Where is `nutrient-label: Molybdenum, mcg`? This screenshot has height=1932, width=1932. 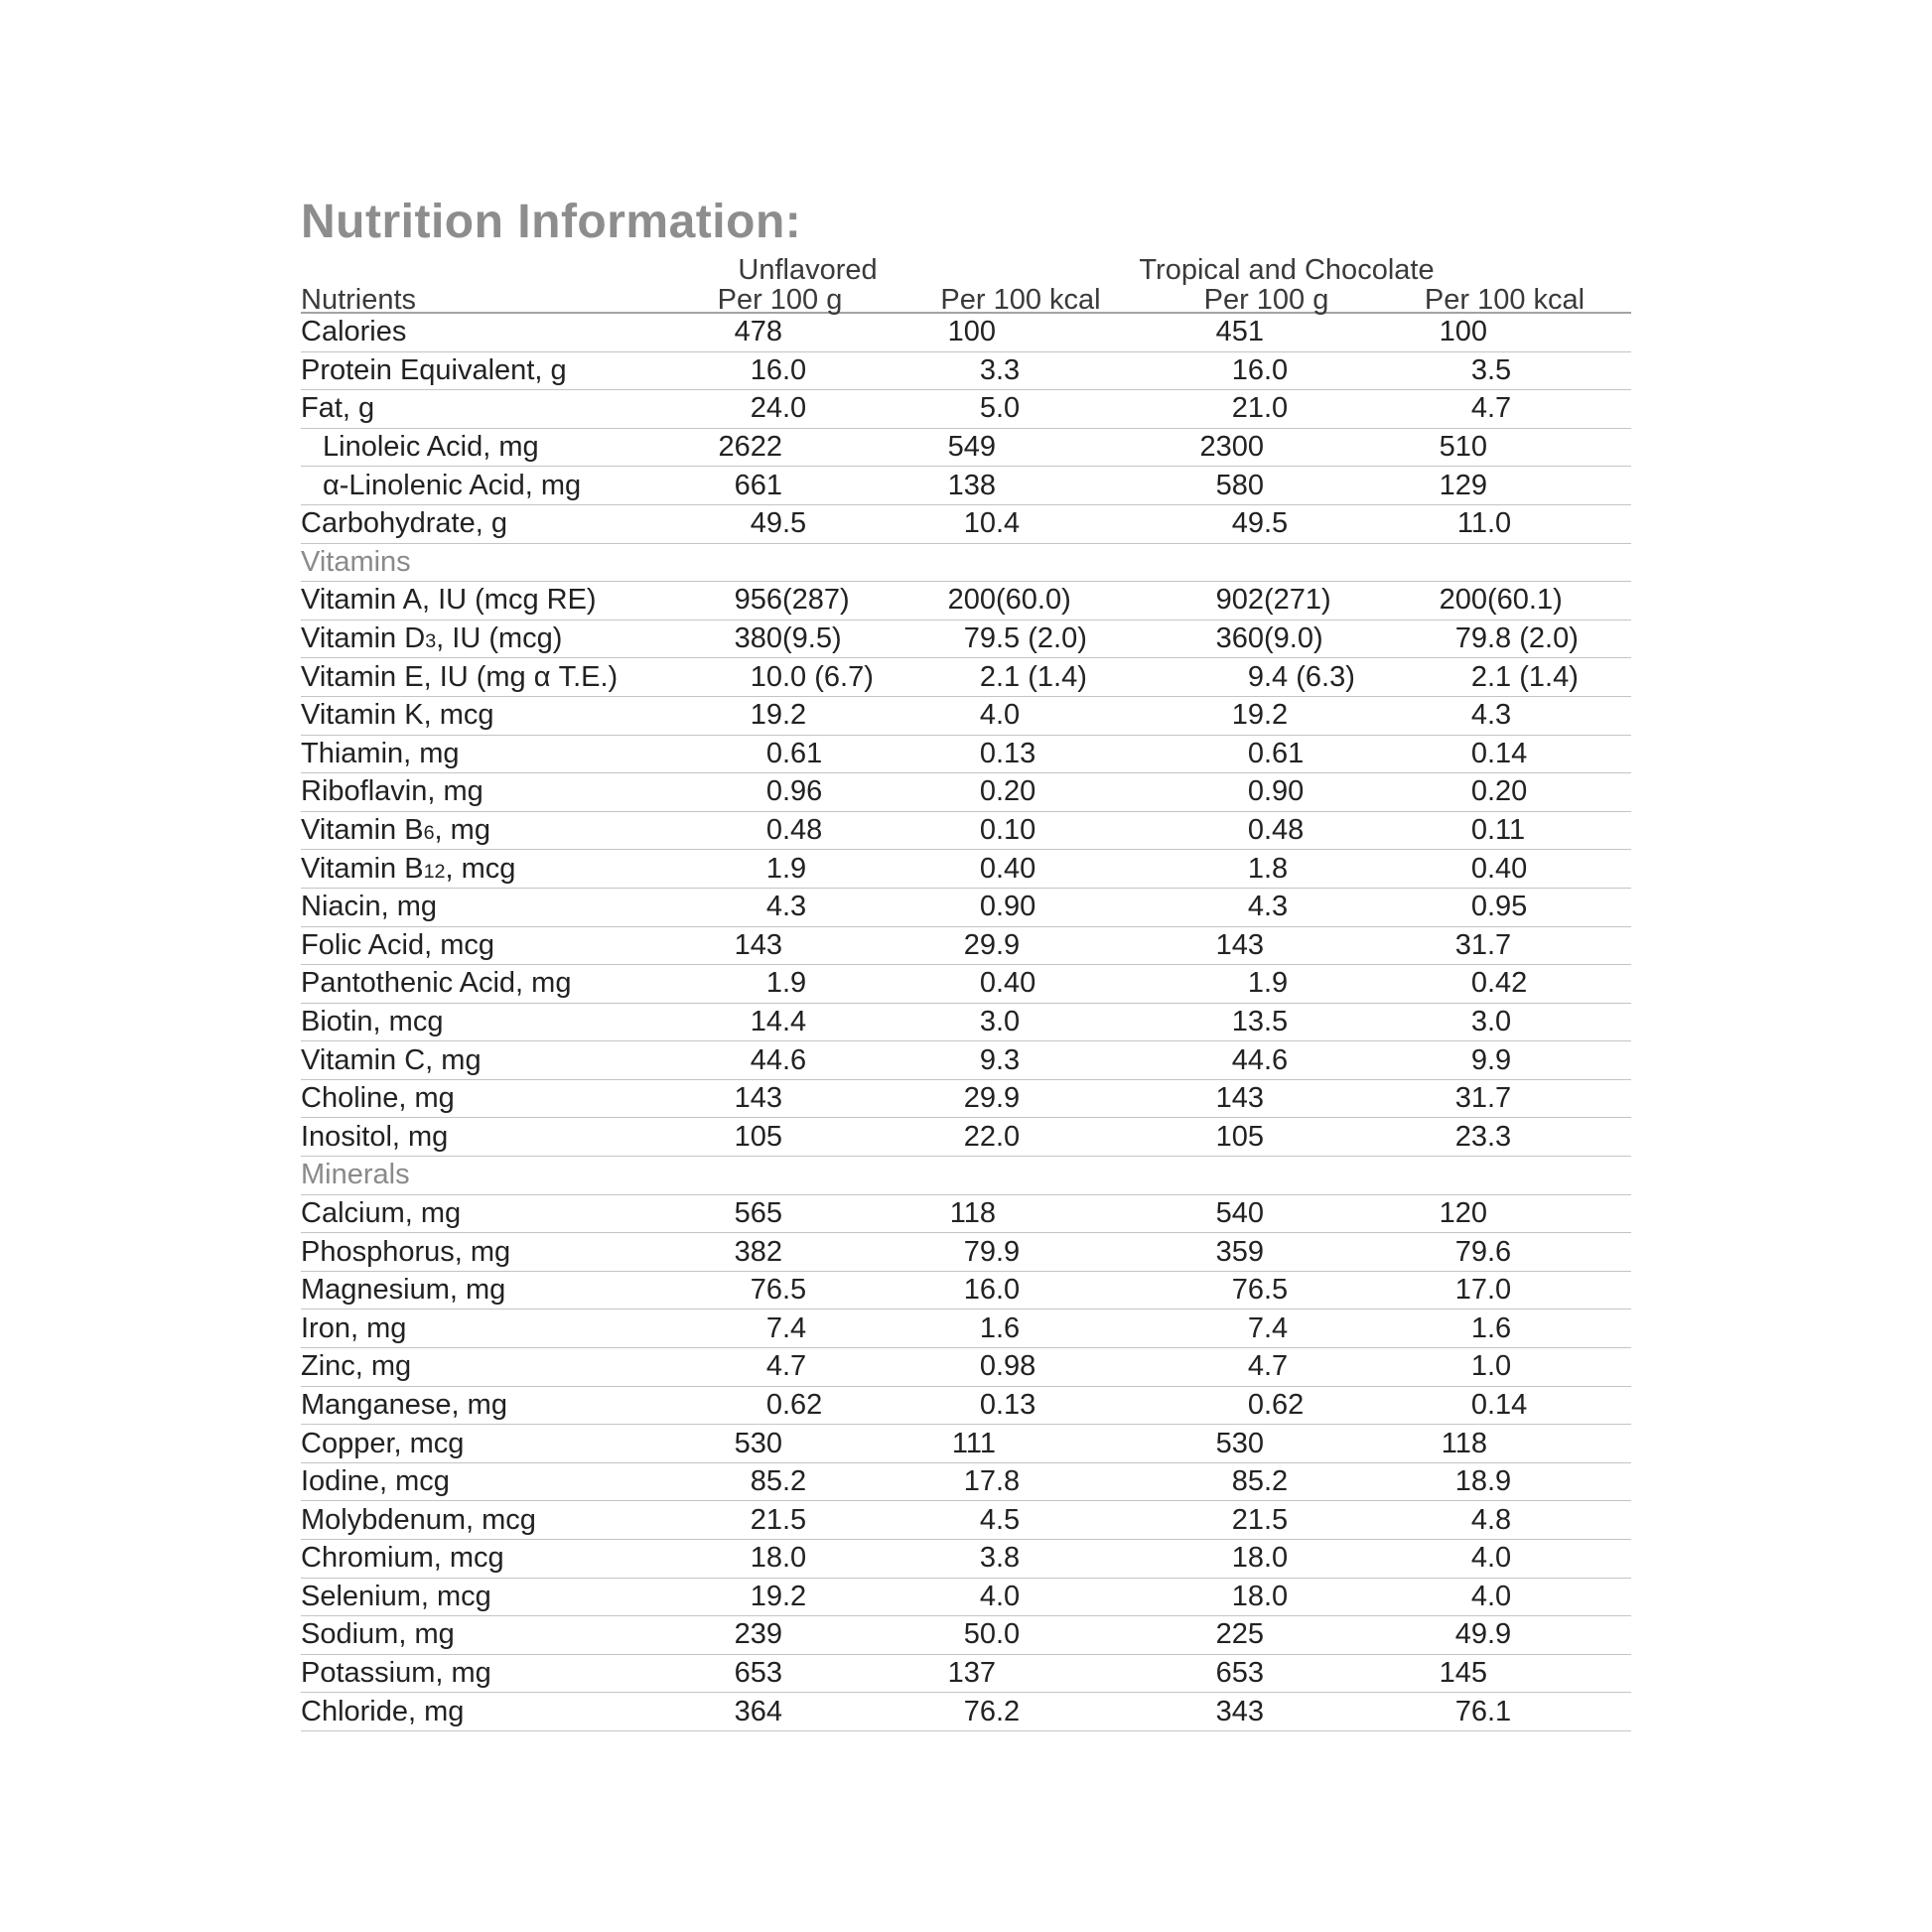
nutrient-label: Molybdenum, mcg is located at coordinates (419, 1520).